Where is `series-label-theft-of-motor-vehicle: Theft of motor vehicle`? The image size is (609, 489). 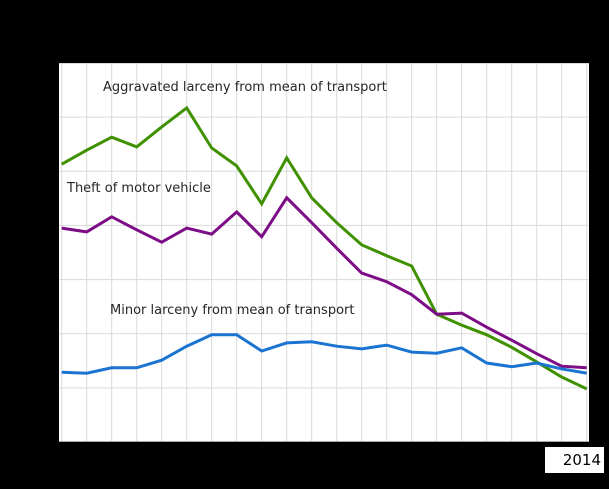
series-label-theft-of-motor-vehicle: Theft of motor vehicle is located at coordinates (139, 188).